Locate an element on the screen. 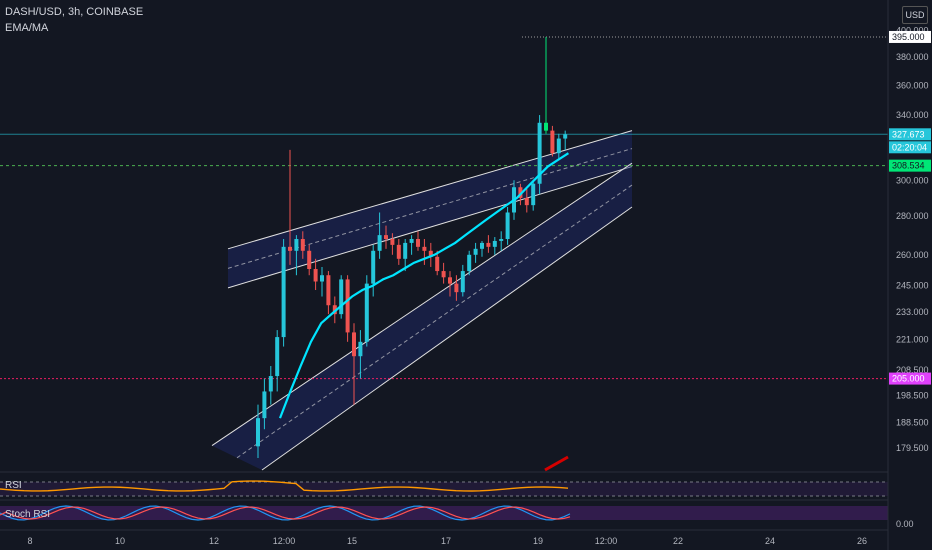 Image resolution: width=932 pixels, height=550 pixels. stoch-k-line is located at coordinates (285, 513).